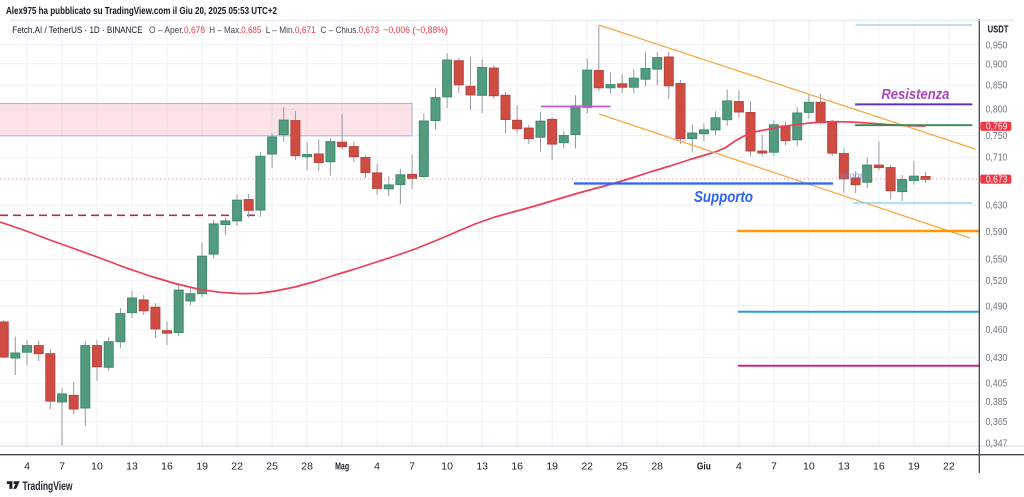  What do you see at coordinates (852, 177) in the screenshot?
I see `svg-text: 50,00%` at bounding box center [852, 177].